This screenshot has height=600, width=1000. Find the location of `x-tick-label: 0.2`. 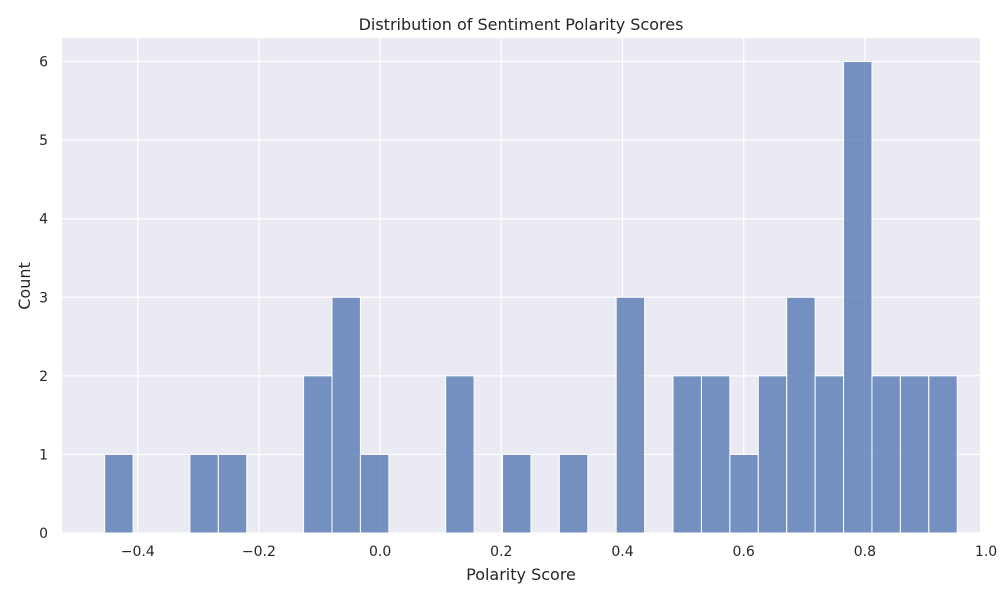

x-tick-label: 0.2 is located at coordinates (501, 552).